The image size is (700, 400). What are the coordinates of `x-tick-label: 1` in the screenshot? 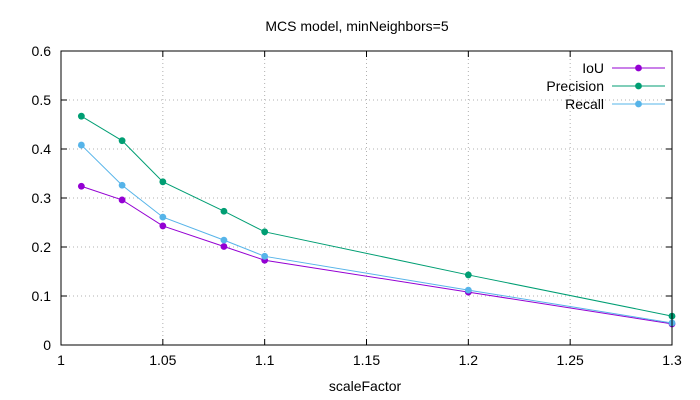 It's located at (61, 360).